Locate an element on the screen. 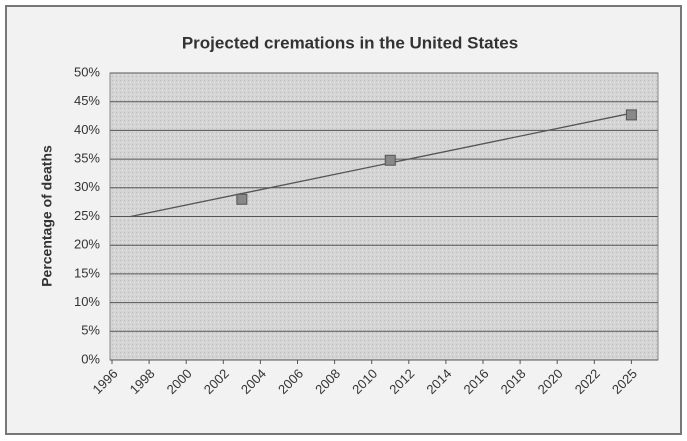 Image resolution: width=687 pixels, height=441 pixels. y-tick-label: 15% is located at coordinates (87, 272).